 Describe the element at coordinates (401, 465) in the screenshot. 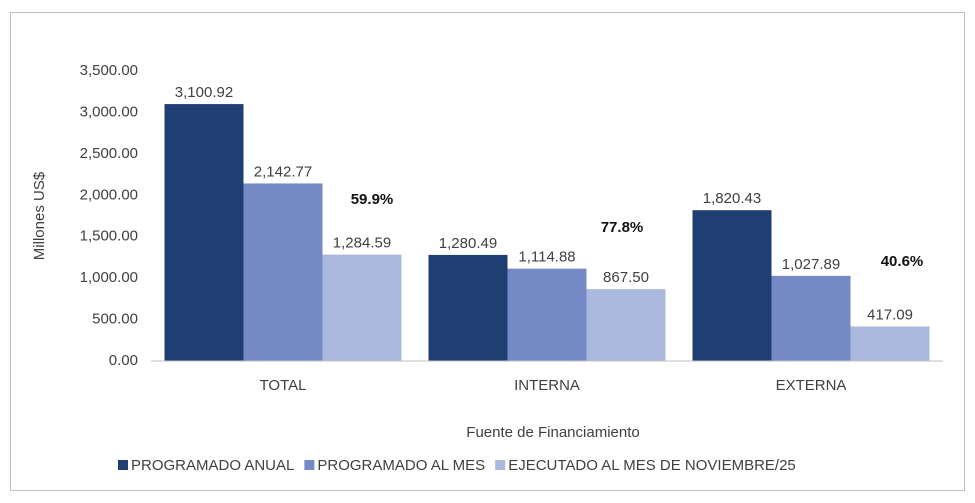

I see `legend-label: PROGRAMADO AL MES` at that location.